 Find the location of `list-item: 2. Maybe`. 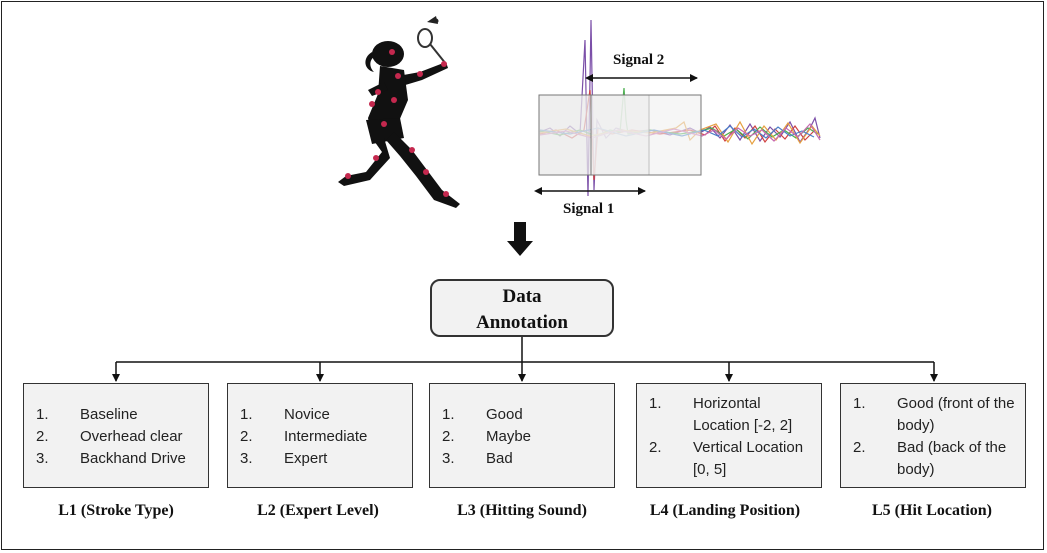

list-item: 2. Maybe is located at coordinates (487, 436).